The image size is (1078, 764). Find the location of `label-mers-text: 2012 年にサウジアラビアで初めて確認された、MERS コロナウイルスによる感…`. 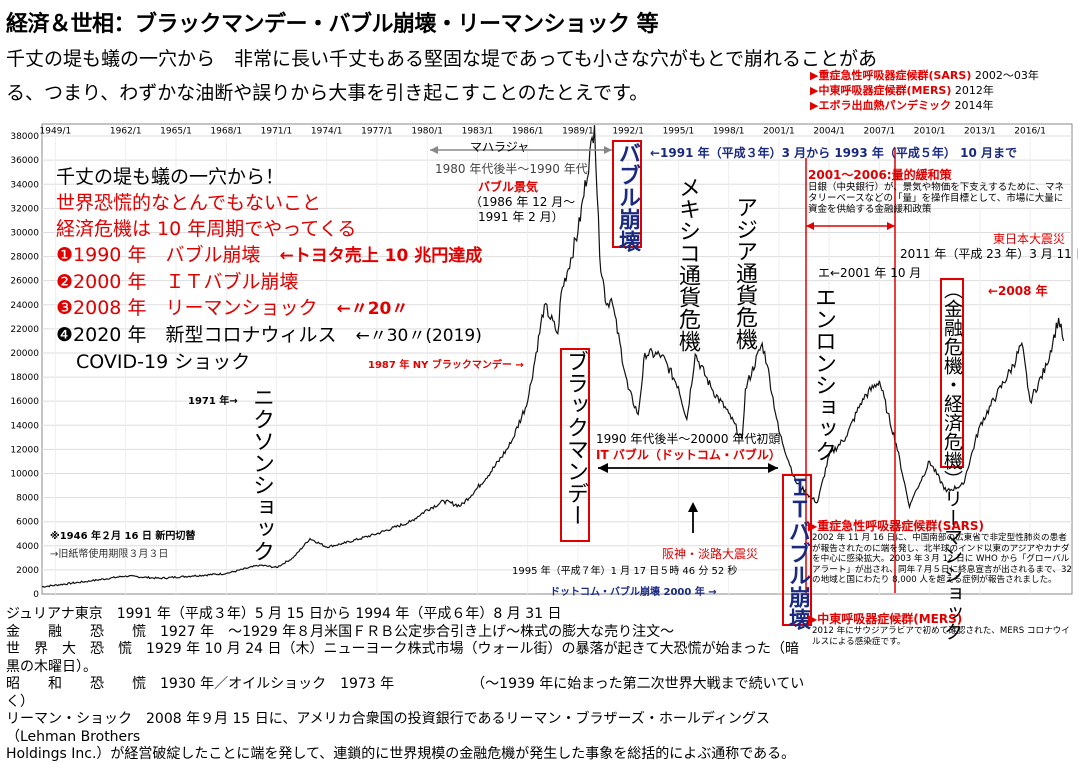

label-mers-text: 2012 年にサウジアラビアで初めて確認された、MERS コロナウイルスによる感… is located at coordinates (941, 636).